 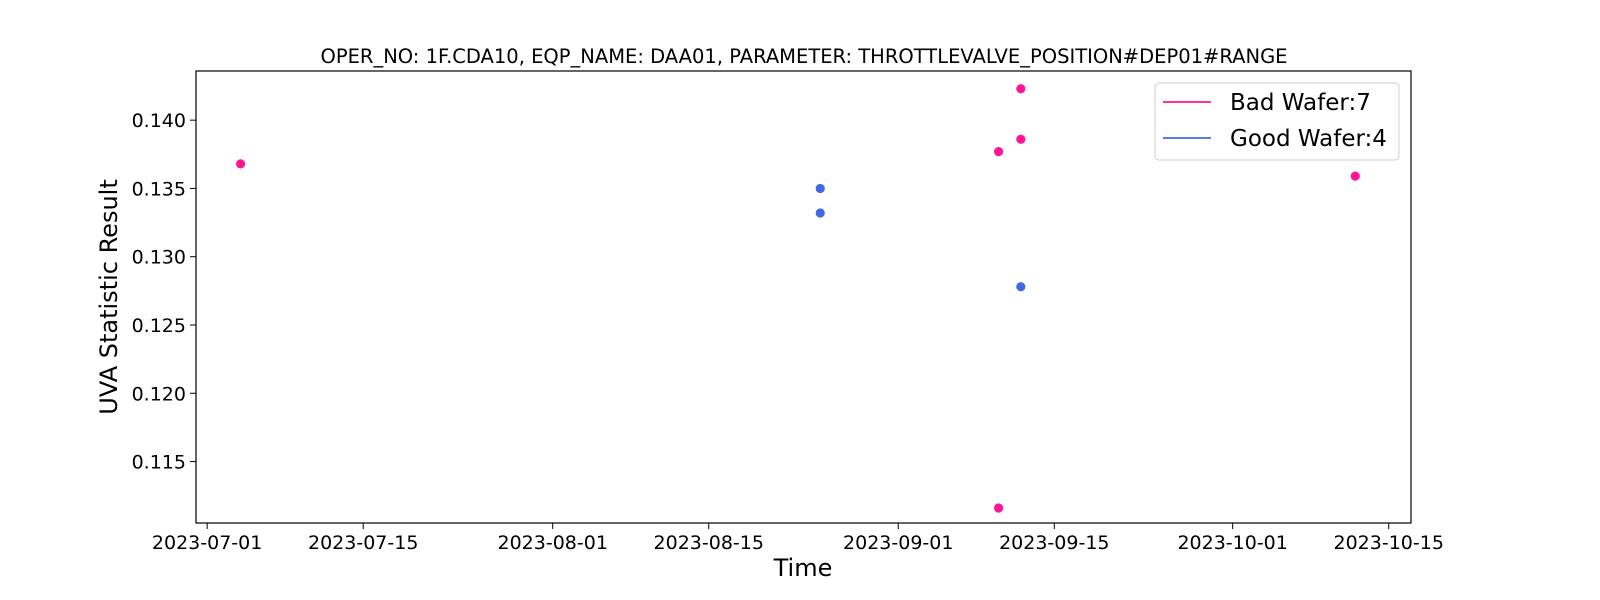 I want to click on y-tick-label: 0.130, so click(x=159, y=258).